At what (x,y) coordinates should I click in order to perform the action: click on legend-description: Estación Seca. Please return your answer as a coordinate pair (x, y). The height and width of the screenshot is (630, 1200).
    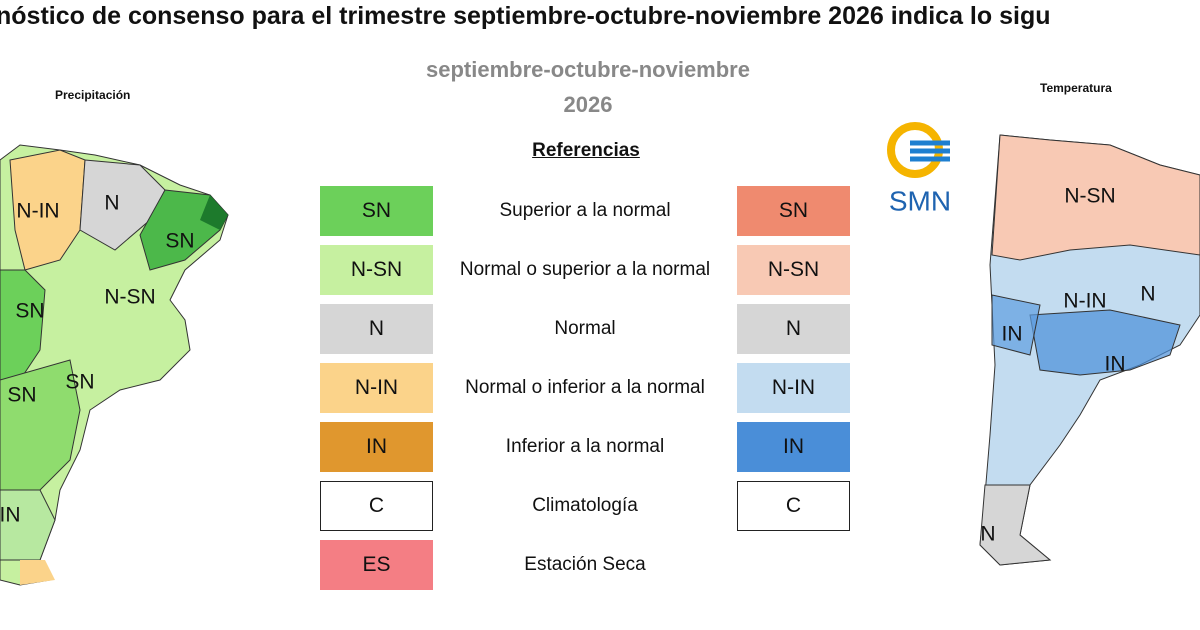
    Looking at the image, I should click on (585, 564).